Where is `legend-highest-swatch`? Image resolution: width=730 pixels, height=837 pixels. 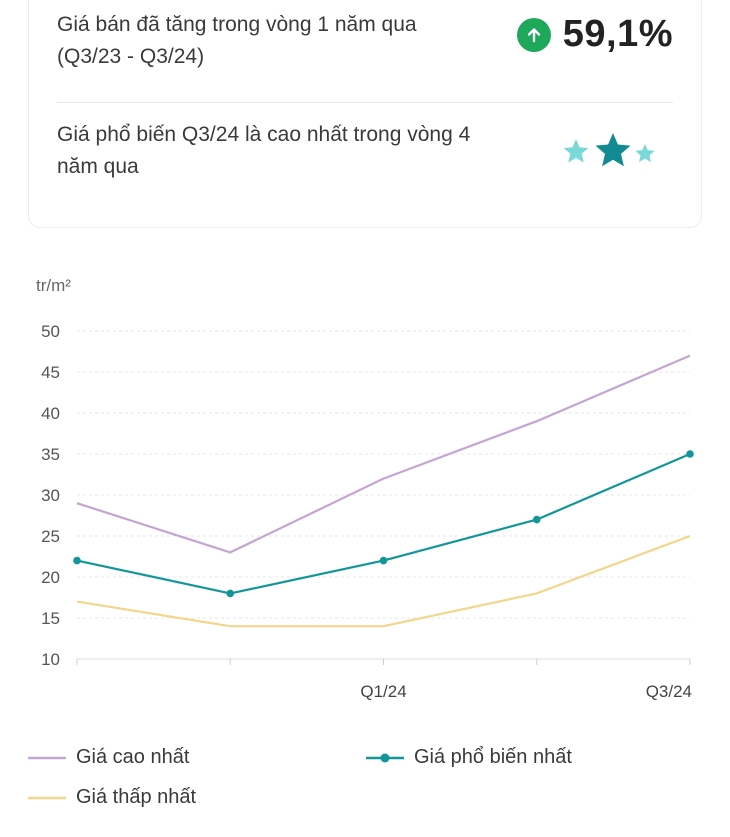
legend-highest-swatch is located at coordinates (47, 757).